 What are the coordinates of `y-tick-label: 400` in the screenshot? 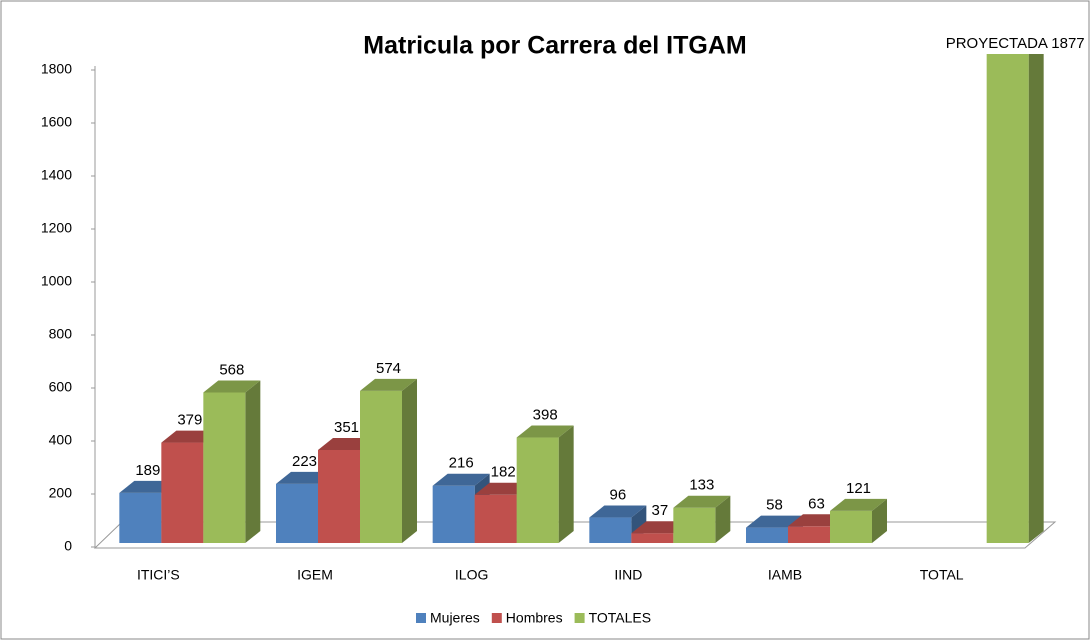 It's located at (61, 440).